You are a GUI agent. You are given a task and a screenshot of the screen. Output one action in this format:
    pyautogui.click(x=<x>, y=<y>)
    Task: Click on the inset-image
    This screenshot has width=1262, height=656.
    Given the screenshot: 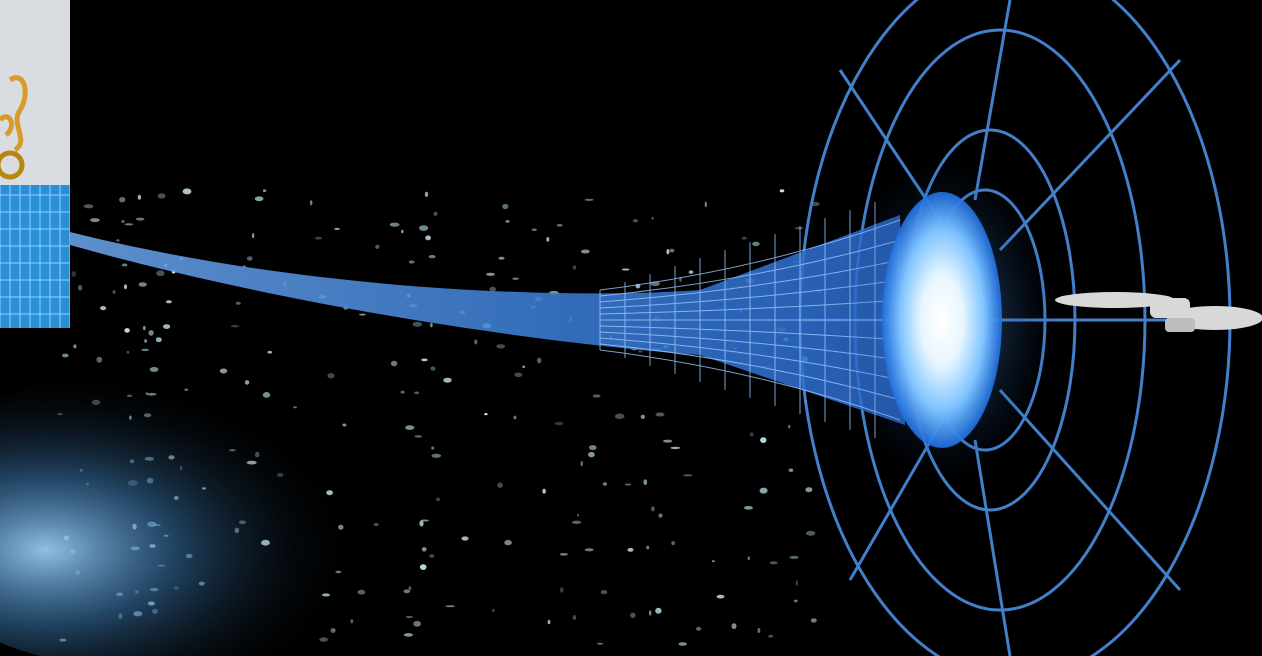 What is the action you would take?
    pyautogui.click(x=35, y=164)
    